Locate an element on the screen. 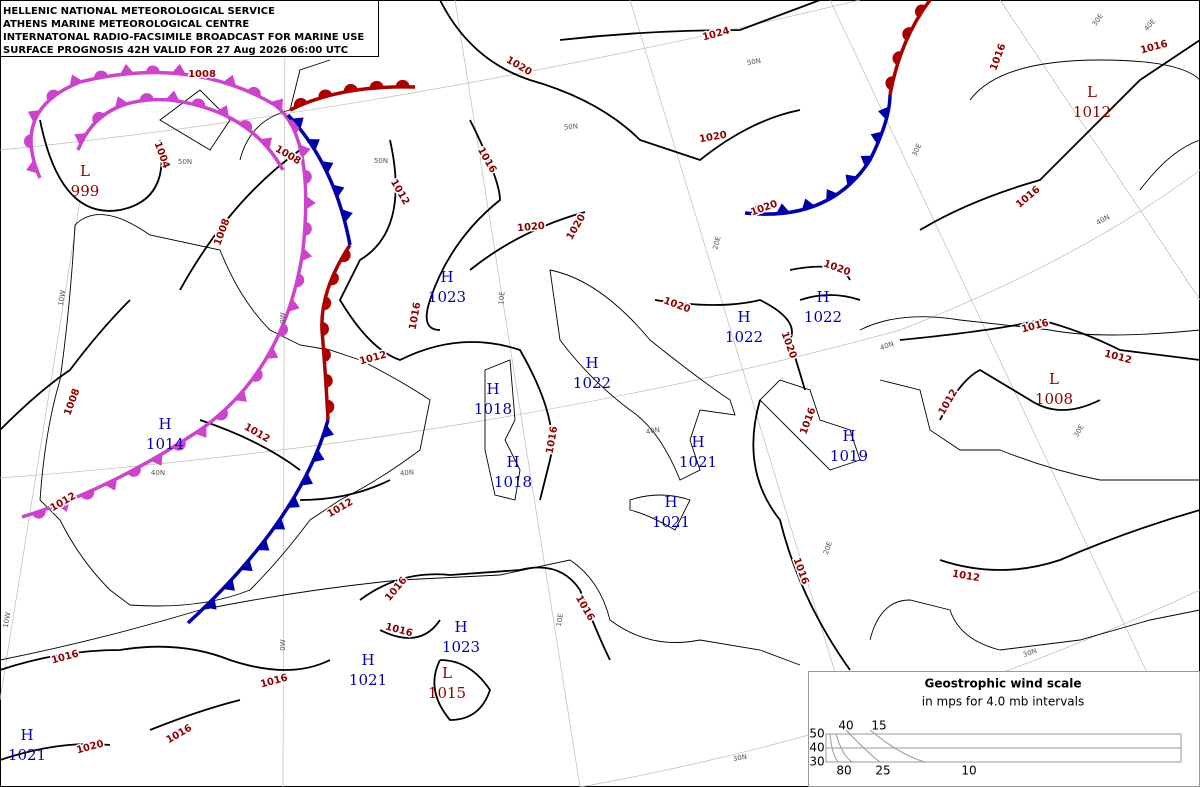 Image resolution: width=1200 pixels, height=787 pixels. wind-scale-curve is located at coordinates (877, 746).